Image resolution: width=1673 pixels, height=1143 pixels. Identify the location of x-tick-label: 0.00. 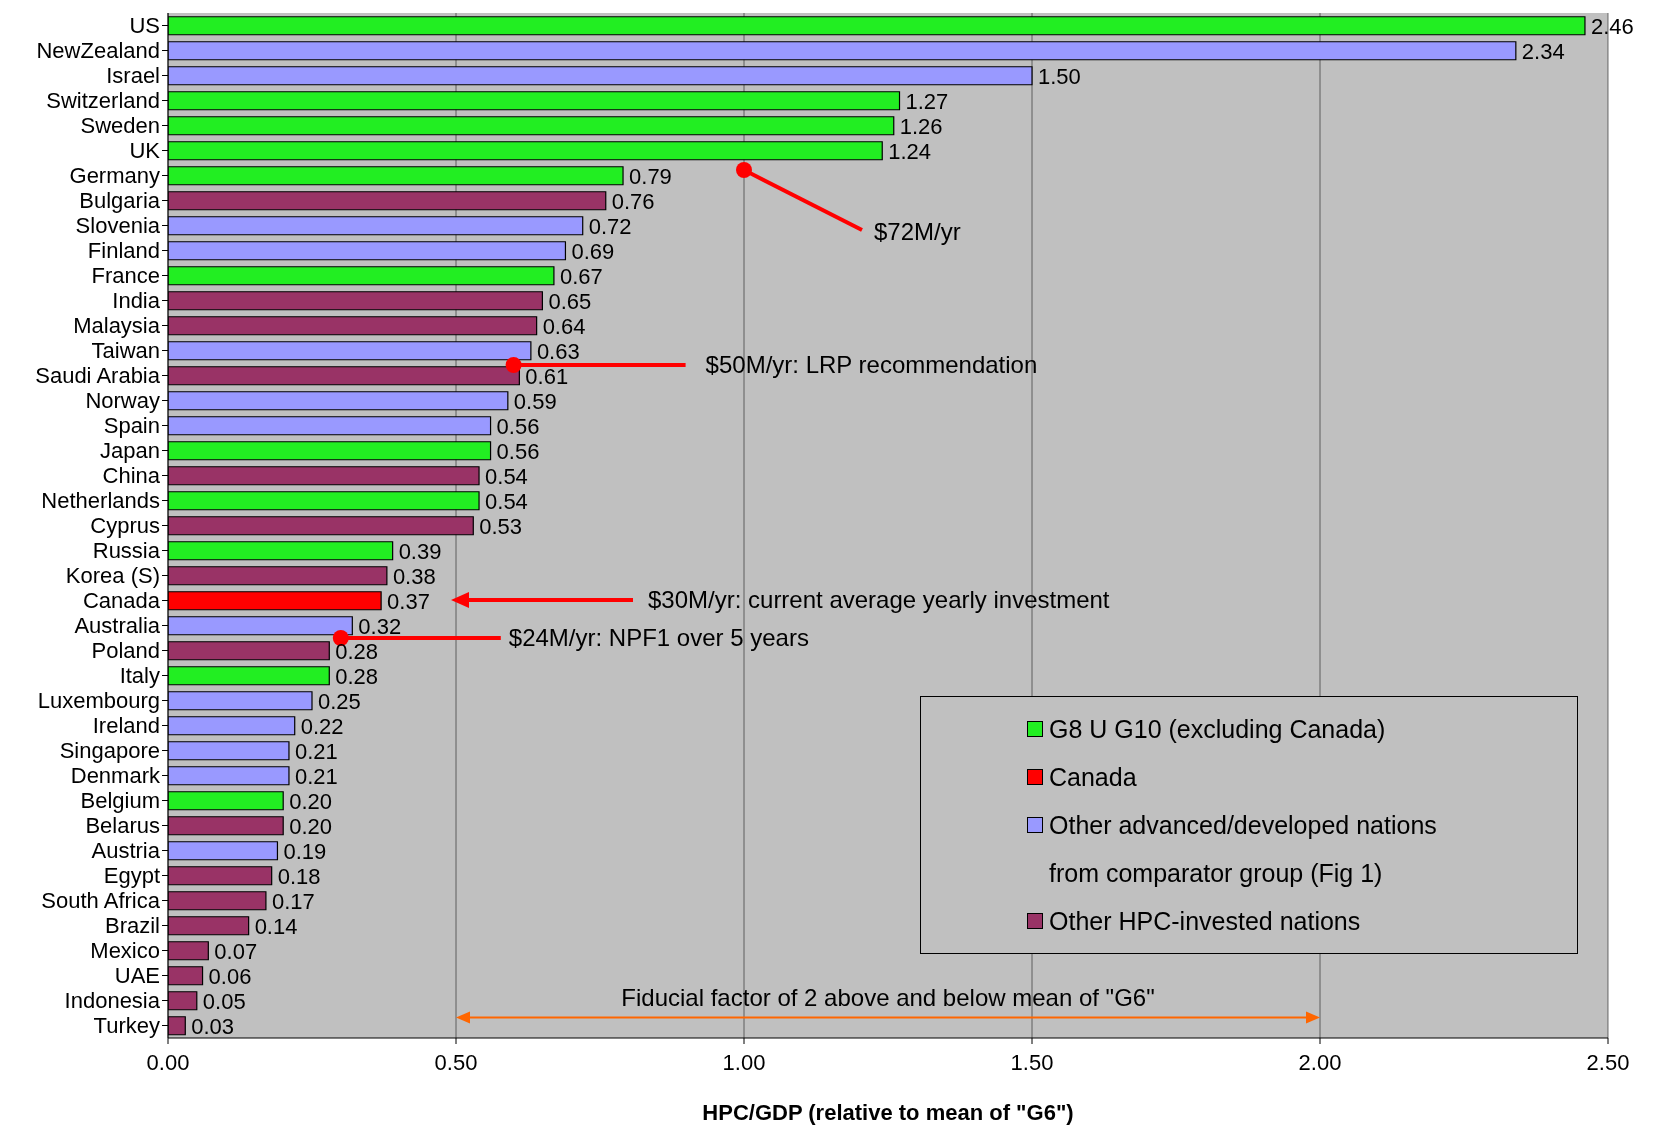
(168, 1062).